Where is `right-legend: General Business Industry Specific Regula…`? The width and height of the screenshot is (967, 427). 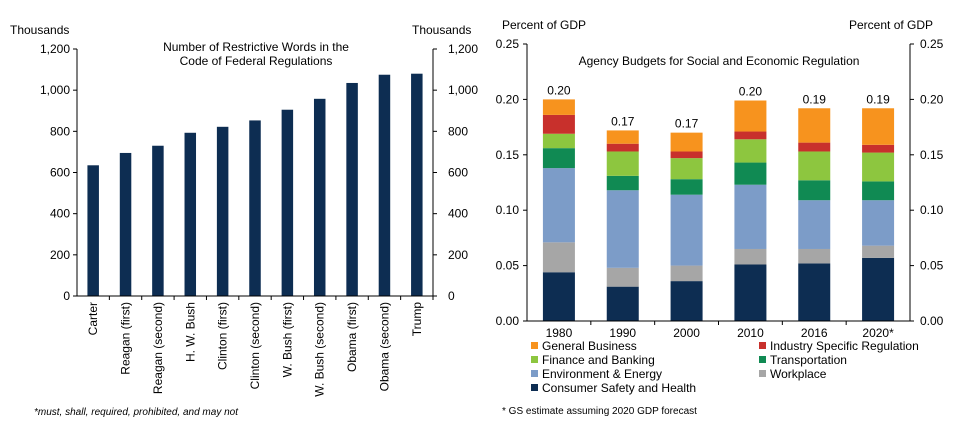
right-legend: General Business Industry Specific Regula… is located at coordinates (725, 367).